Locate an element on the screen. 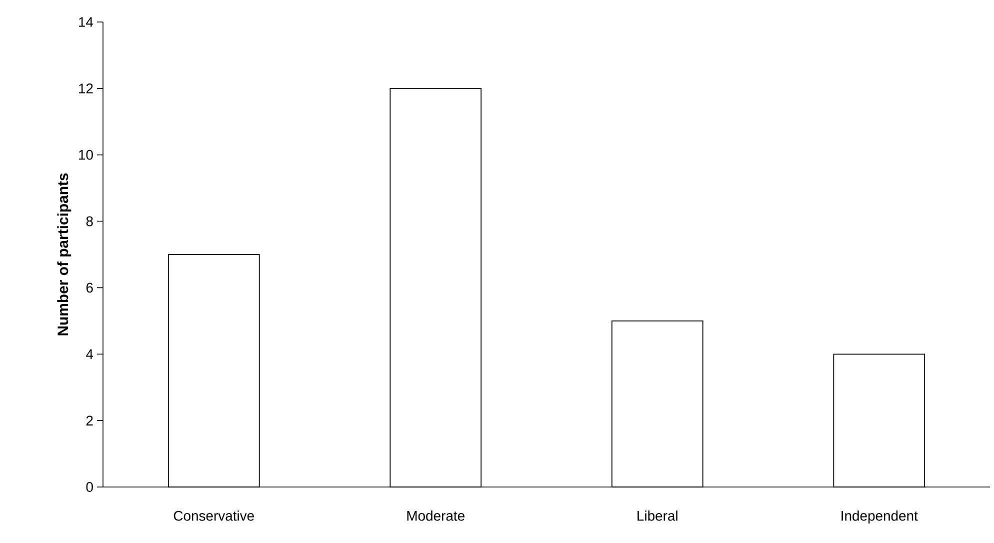 The height and width of the screenshot is (543, 994). x-tick-label: Conservative is located at coordinates (214, 515).